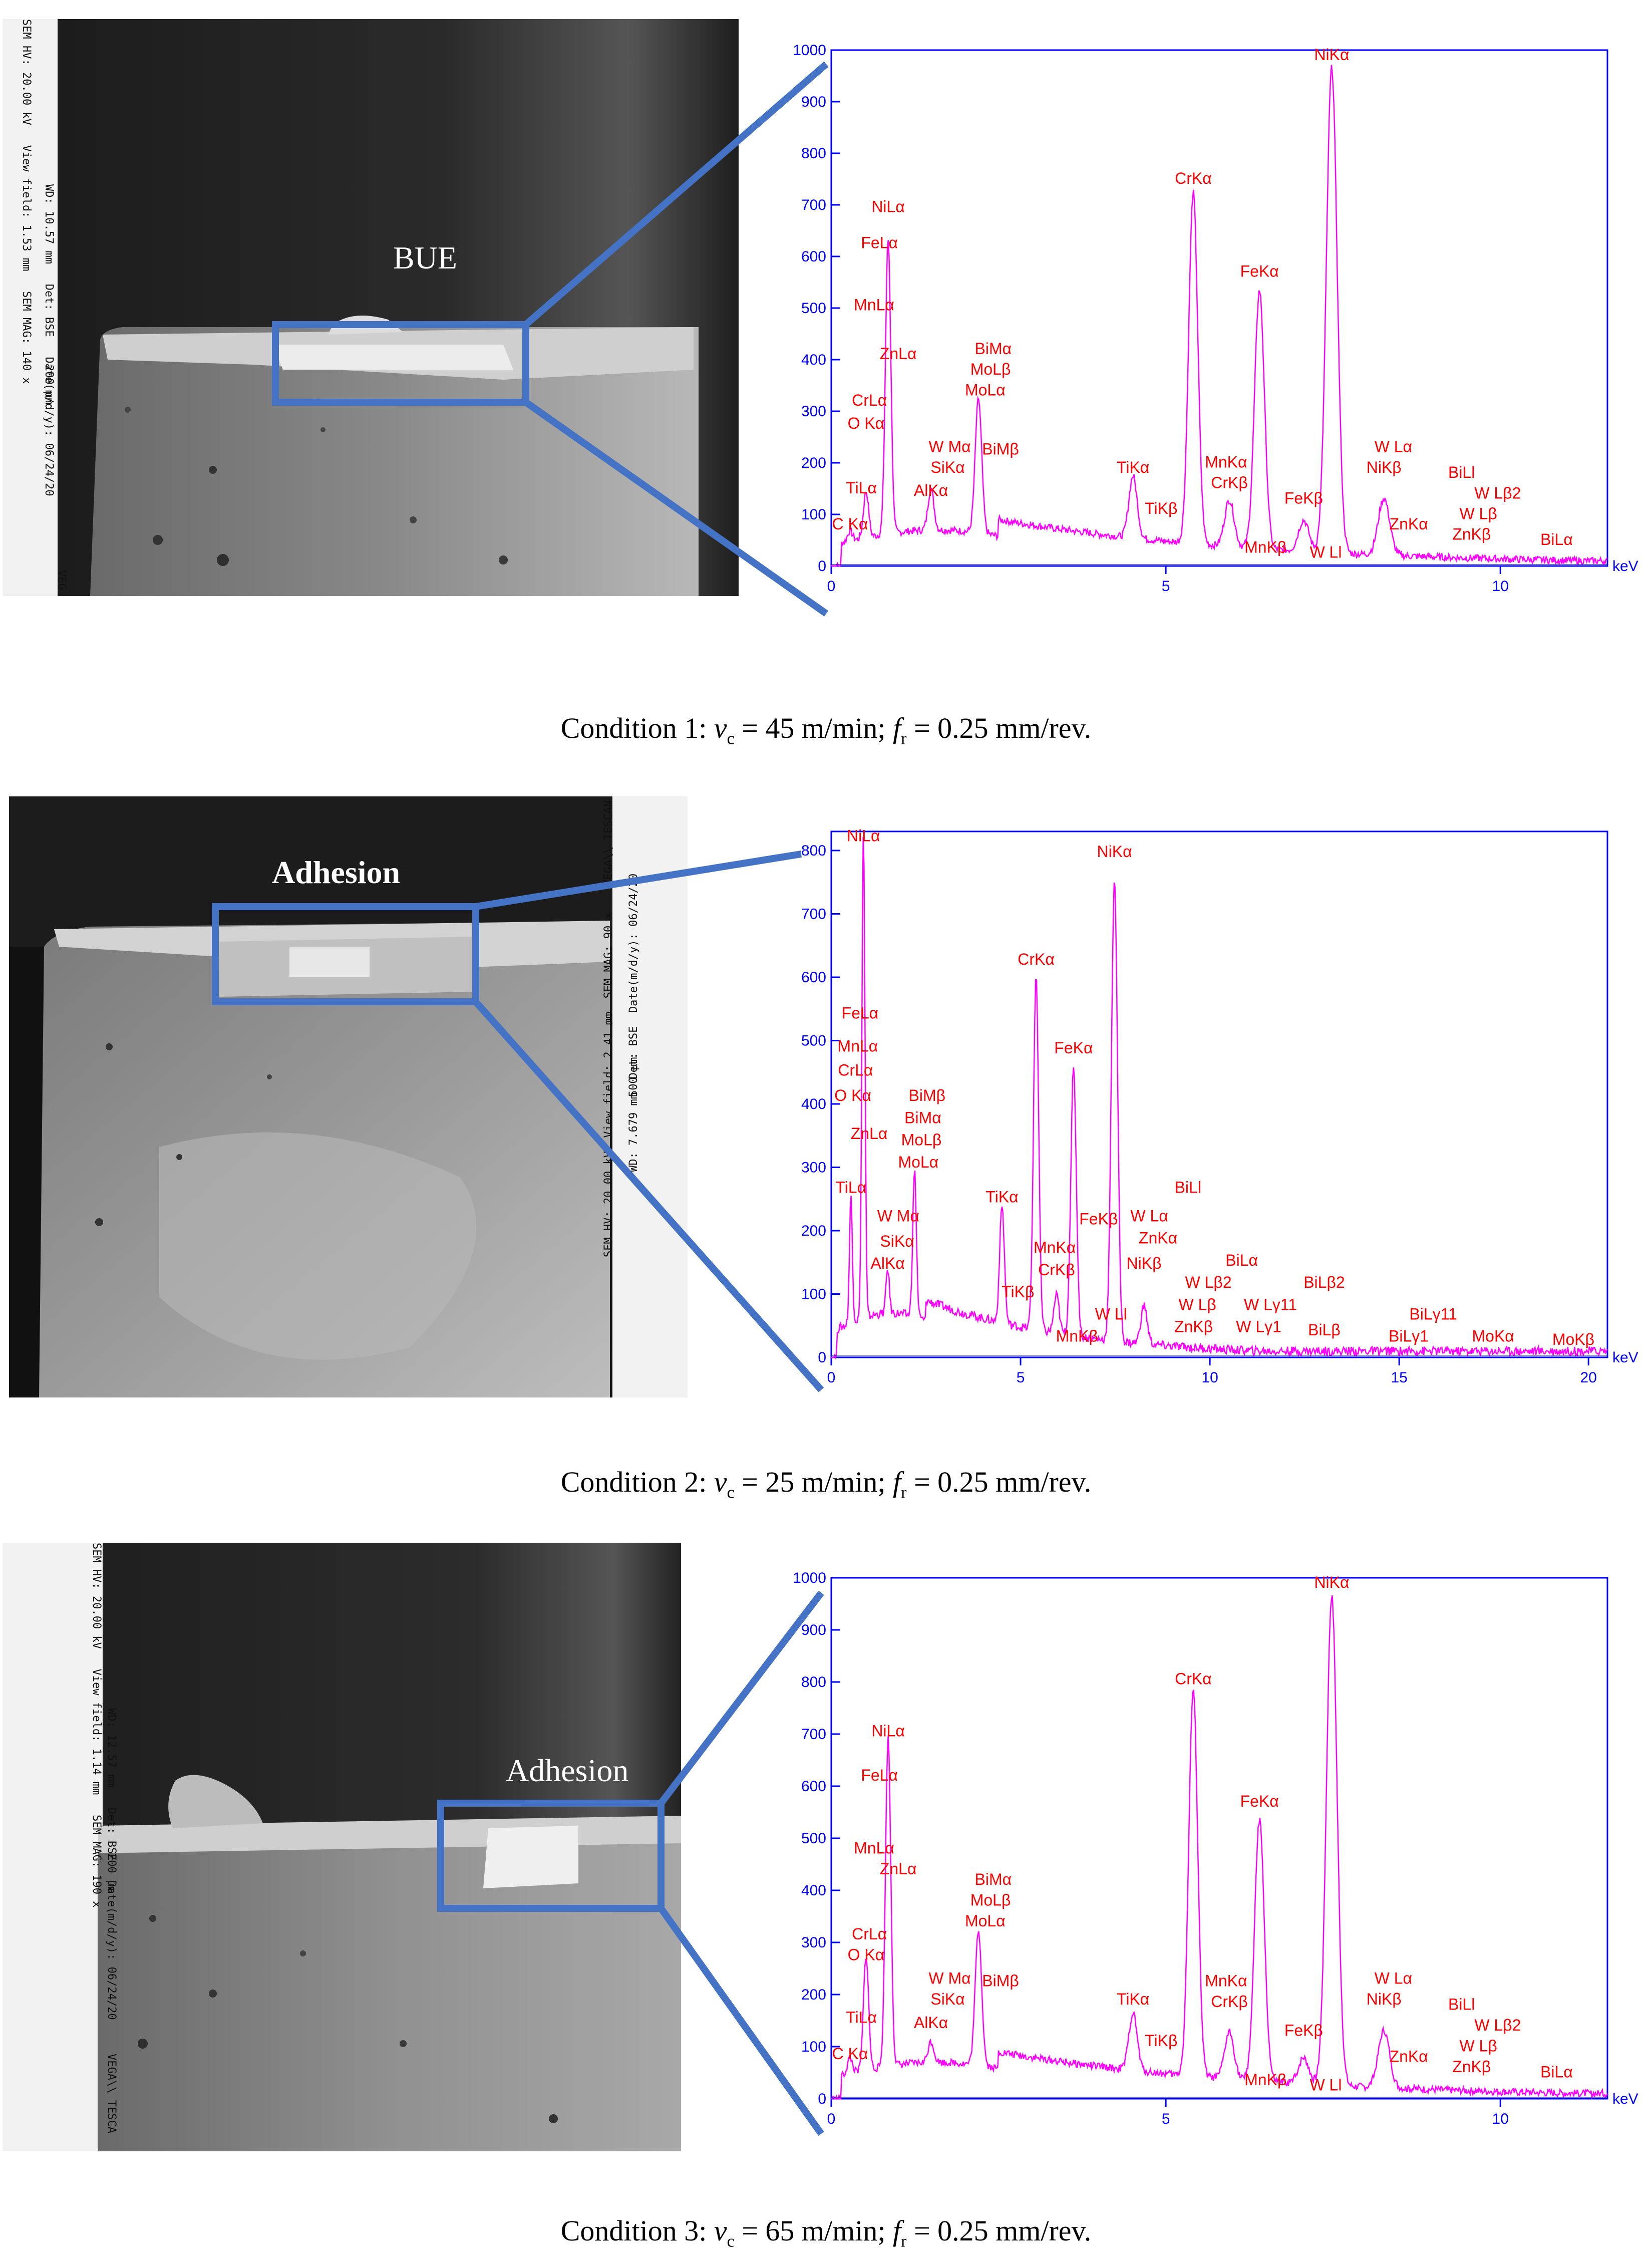  What do you see at coordinates (1133, 1999) in the screenshot?
I see `peak-label: TiKα` at bounding box center [1133, 1999].